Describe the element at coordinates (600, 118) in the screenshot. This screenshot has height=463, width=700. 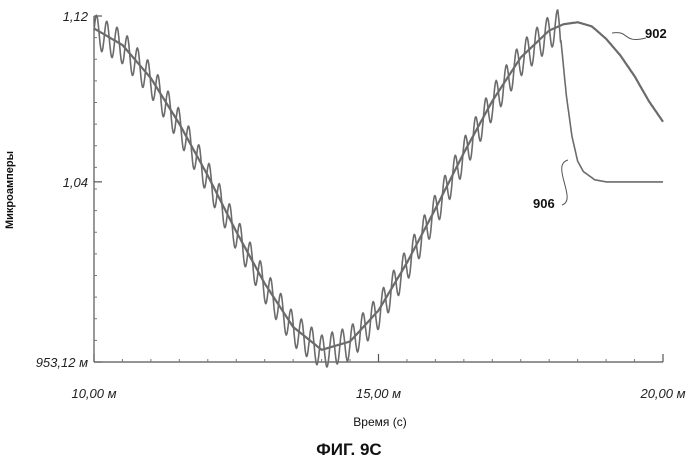
I see `callouts: 902 906` at that location.